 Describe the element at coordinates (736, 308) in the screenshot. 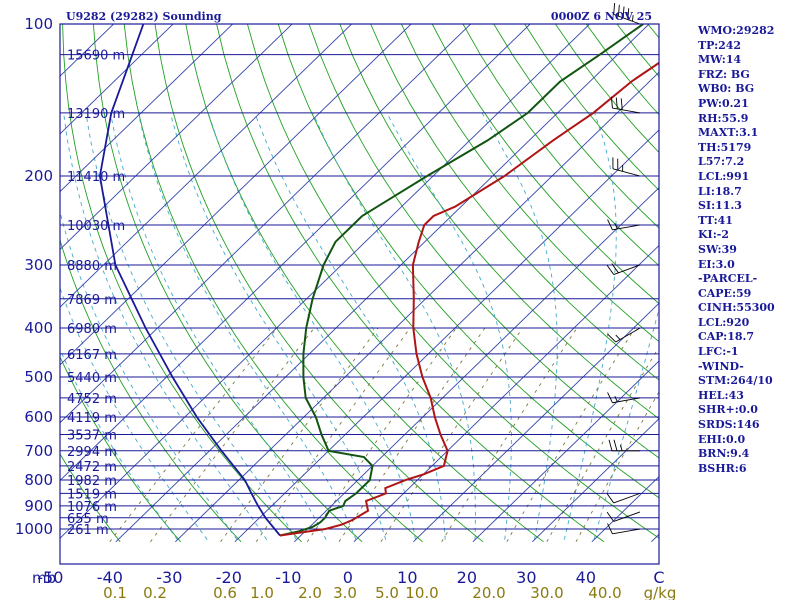

I see `index-value: CINH:55300` at that location.